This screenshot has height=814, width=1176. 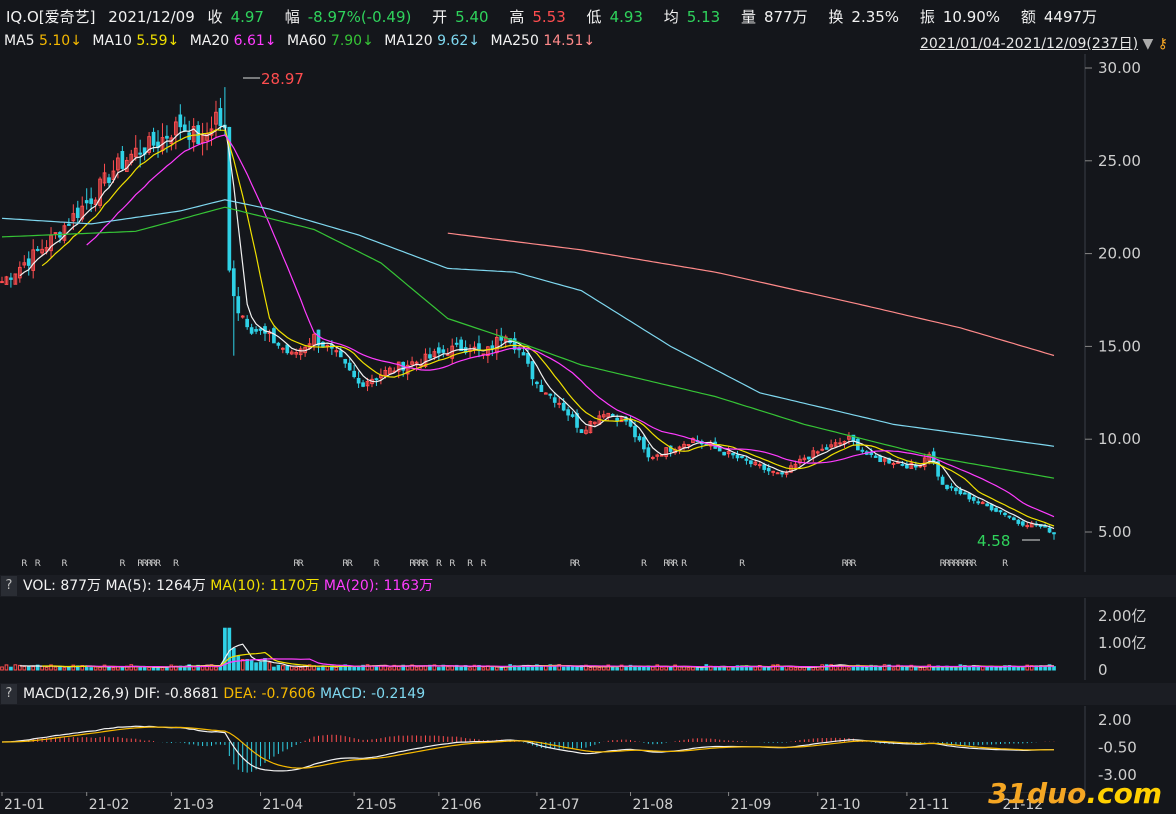 What do you see at coordinates (1029, 44) in the screenshot?
I see `date-range-text: 2021/01/04-2021/12/09(237日)` at bounding box center [1029, 44].